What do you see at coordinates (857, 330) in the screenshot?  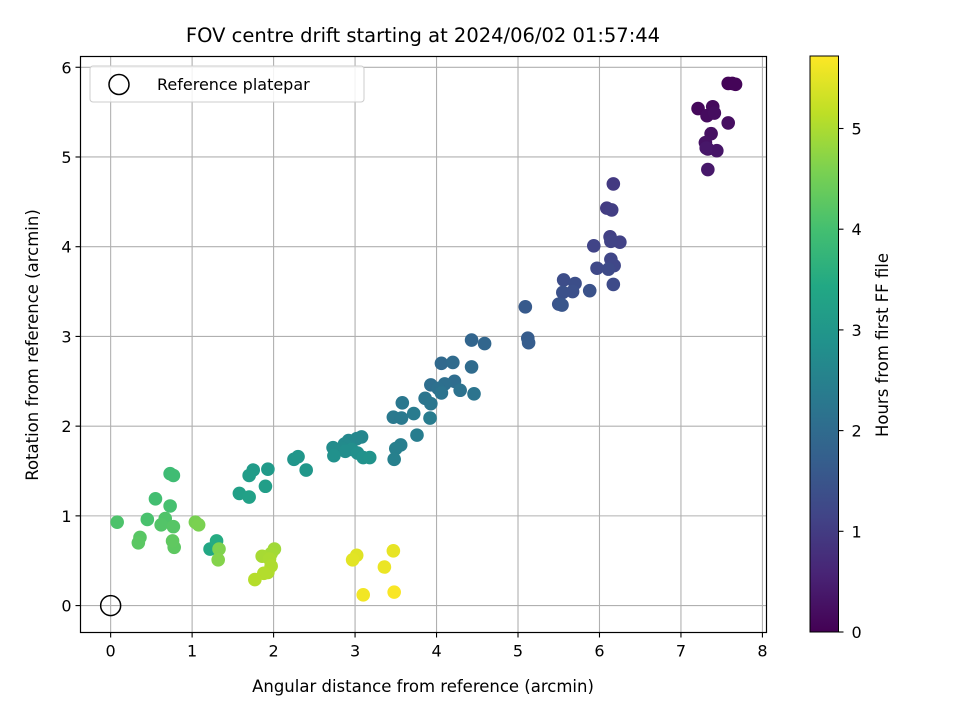 I see `colorbar-tick-label: 3` at bounding box center [857, 330].